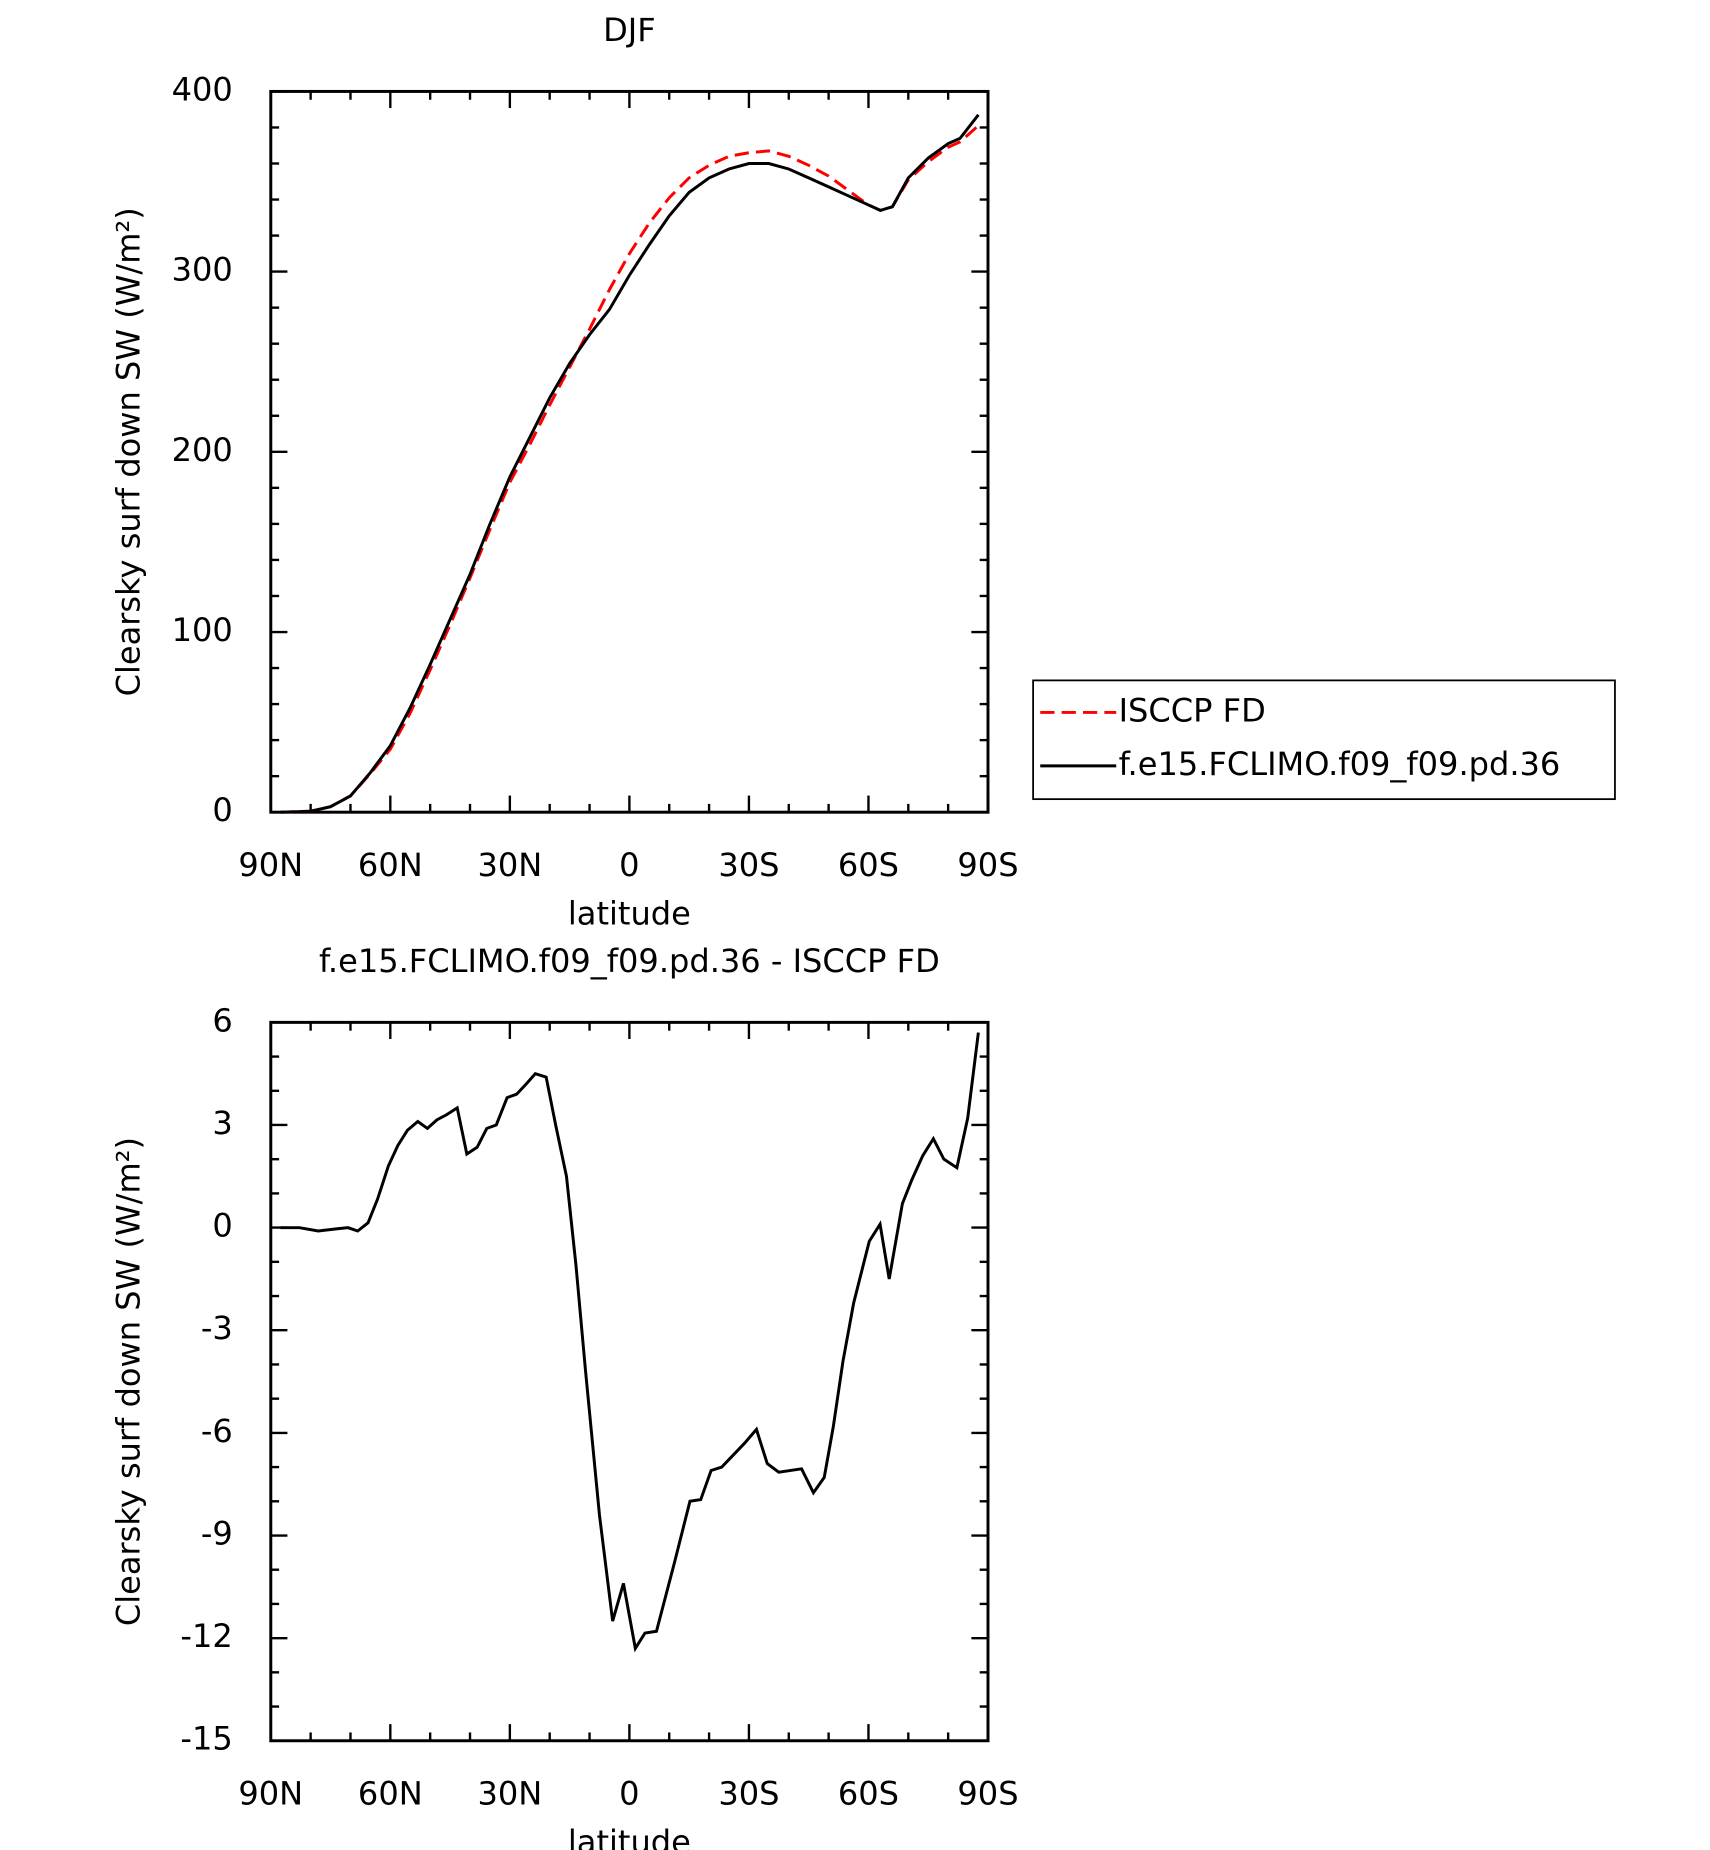 This screenshot has height=1850, width=1710. Describe the element at coordinates (222, 1123) in the screenshot. I see `y-tick-label: 3` at that location.